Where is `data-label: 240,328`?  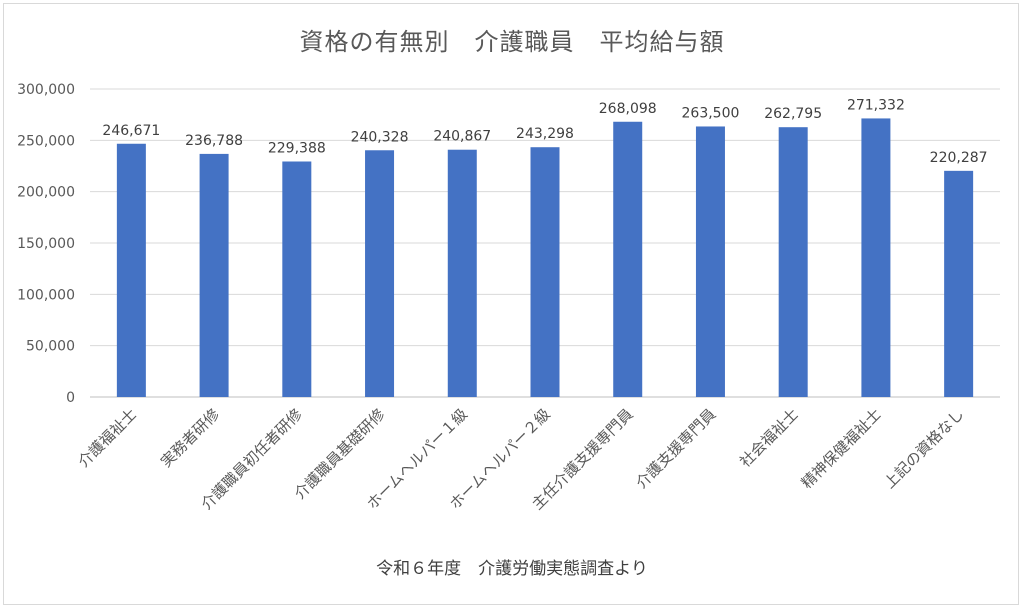 data-label: 240,328 is located at coordinates (380, 137).